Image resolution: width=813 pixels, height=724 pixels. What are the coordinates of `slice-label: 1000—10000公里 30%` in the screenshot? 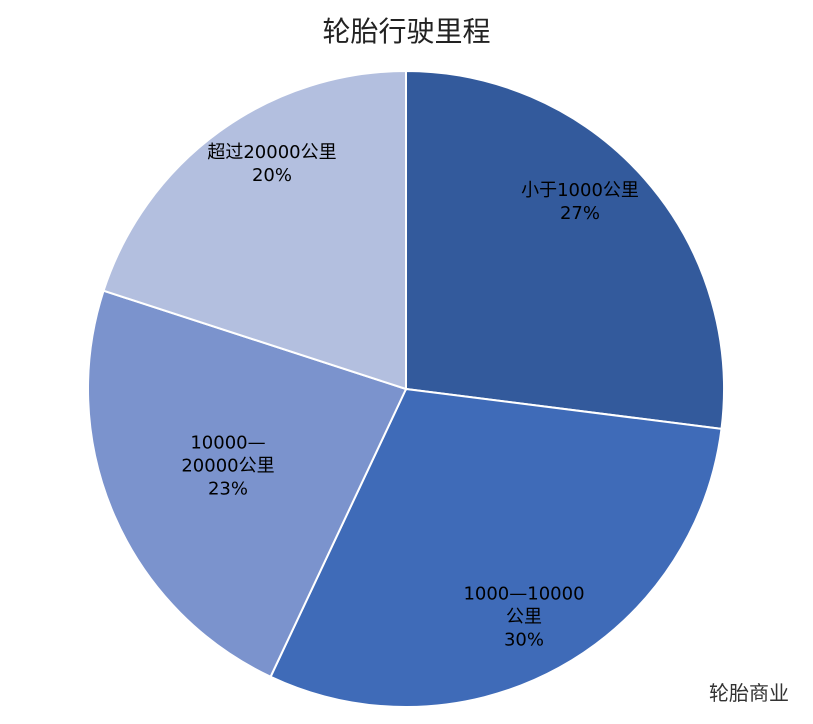 It's located at (524, 617).